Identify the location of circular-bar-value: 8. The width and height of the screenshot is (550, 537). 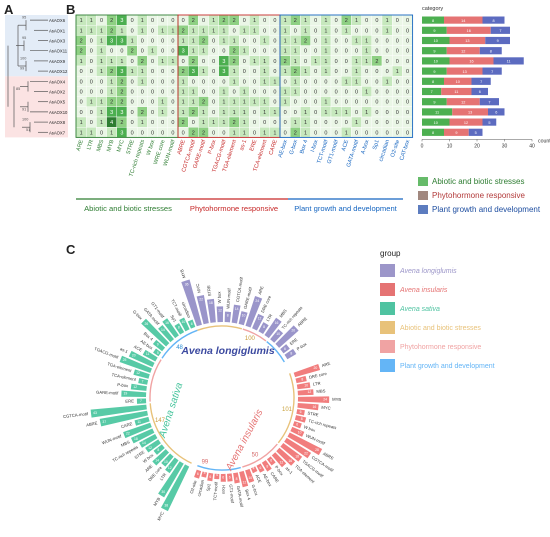
(179, 328).